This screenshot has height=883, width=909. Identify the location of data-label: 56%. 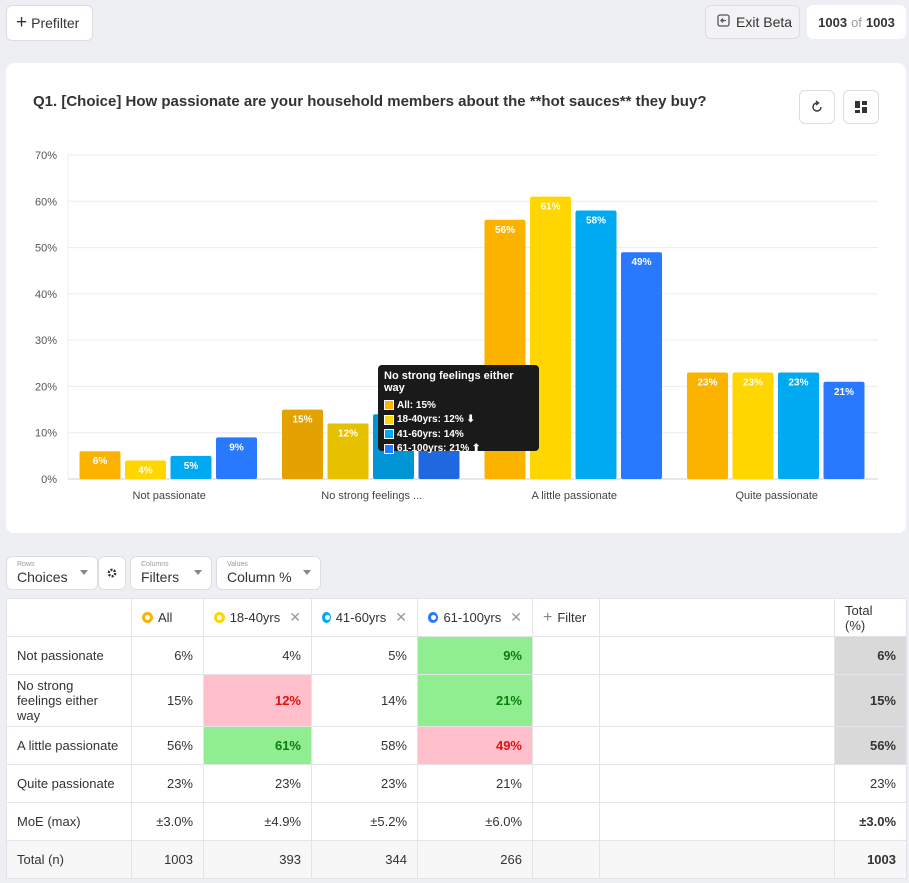
(505, 230).